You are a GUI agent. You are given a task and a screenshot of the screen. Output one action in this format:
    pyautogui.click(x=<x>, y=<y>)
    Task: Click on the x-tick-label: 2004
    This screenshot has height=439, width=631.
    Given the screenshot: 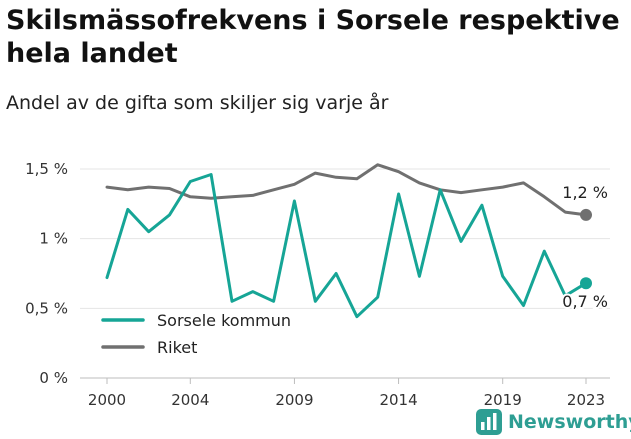 What is the action you would take?
    pyautogui.click(x=190, y=400)
    